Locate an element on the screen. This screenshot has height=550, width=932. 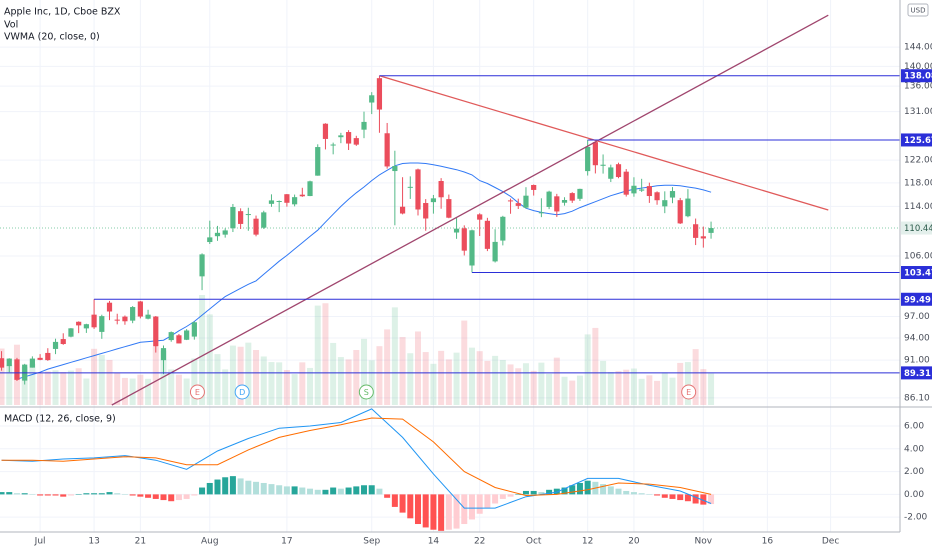
x-tick-label: Jul is located at coordinates (40, 542).